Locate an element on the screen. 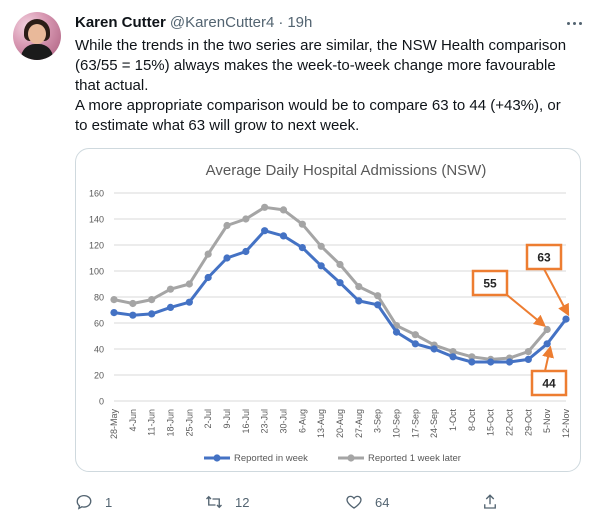 The width and height of the screenshot is (598, 524). x-tick-label: 1-Oct is located at coordinates (453, 420).